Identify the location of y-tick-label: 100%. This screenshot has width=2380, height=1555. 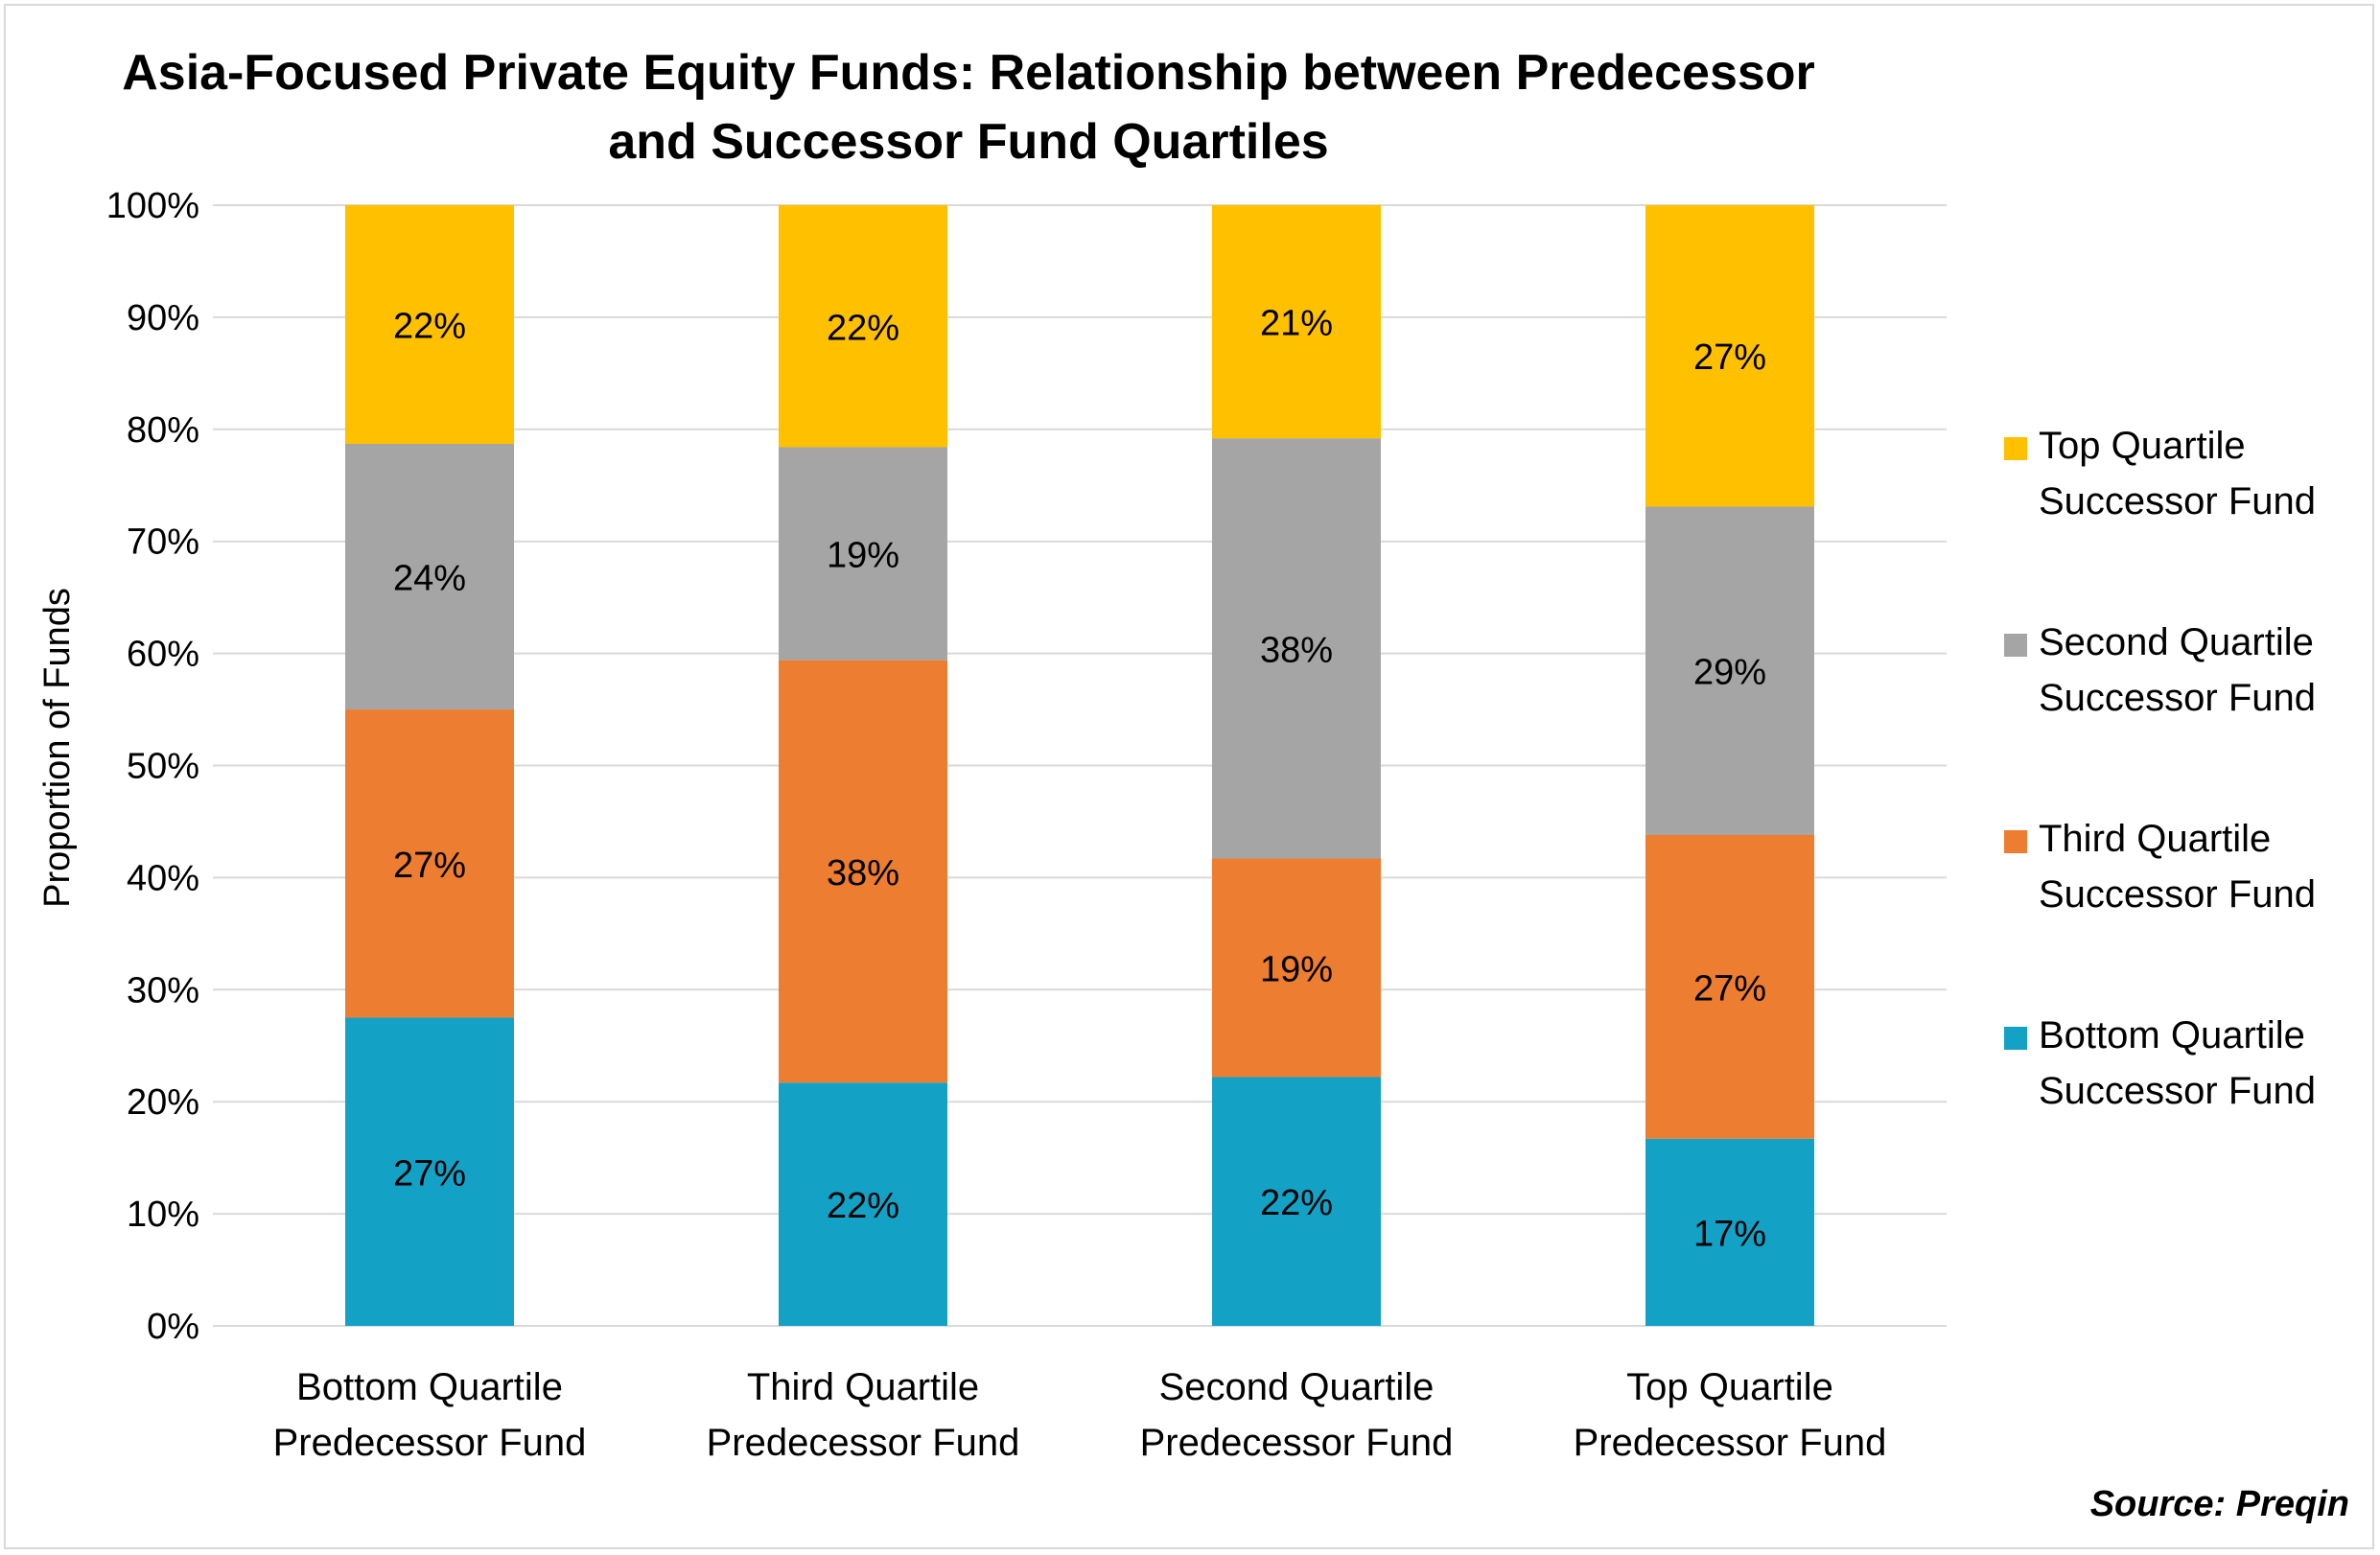
(152, 206).